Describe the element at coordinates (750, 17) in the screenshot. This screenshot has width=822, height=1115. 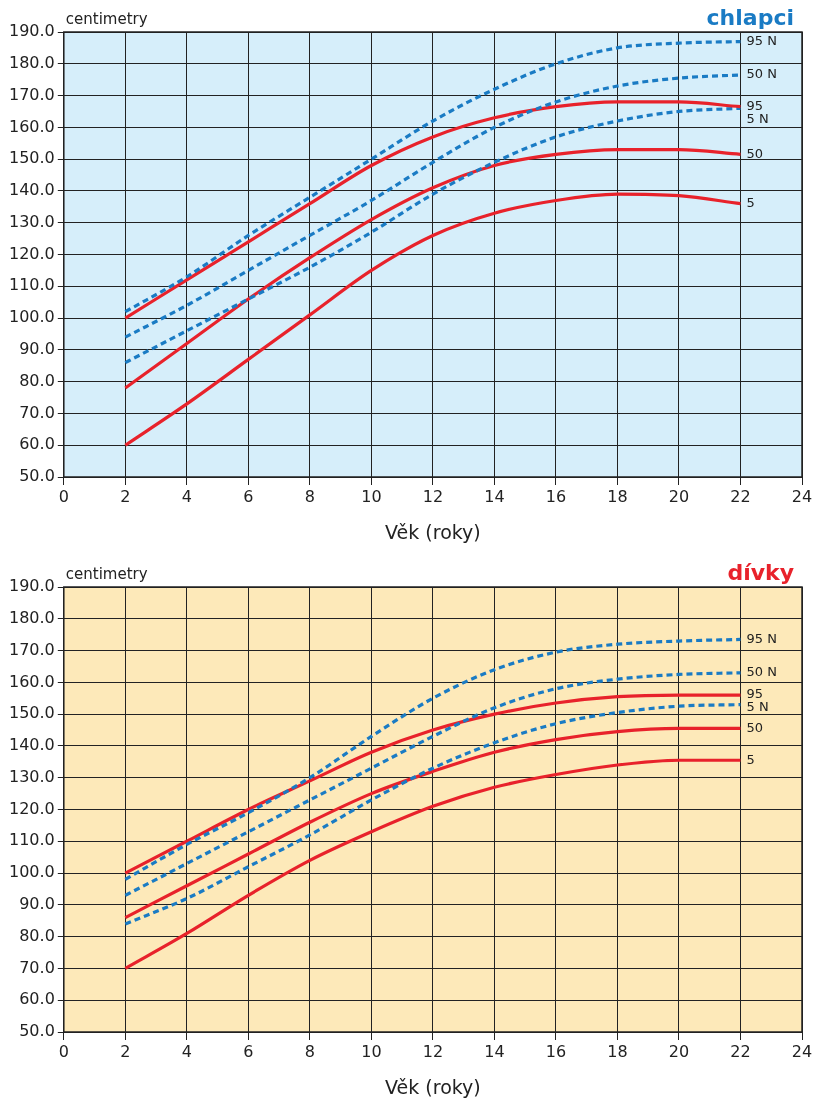
I see `chart-title: chlapci` at that location.